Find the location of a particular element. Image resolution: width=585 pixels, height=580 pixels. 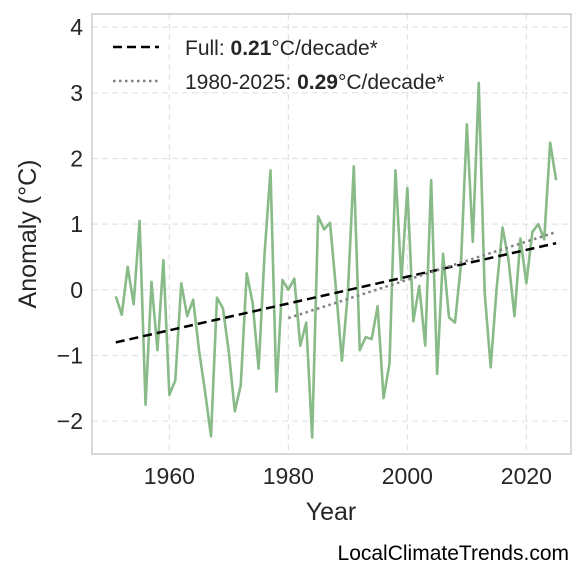

legend-entry-full-trend: Full: 0.21°C/decade* is located at coordinates (281, 48).